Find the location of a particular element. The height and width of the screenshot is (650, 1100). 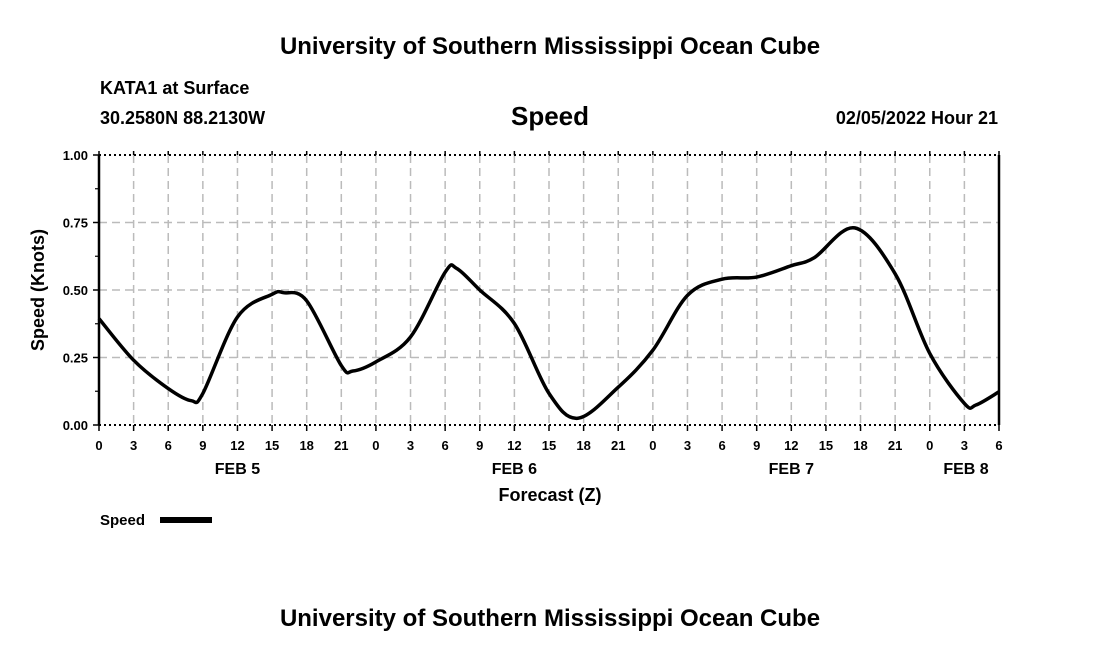

x-axis-label: Forecast (Z) is located at coordinates (549, 495).